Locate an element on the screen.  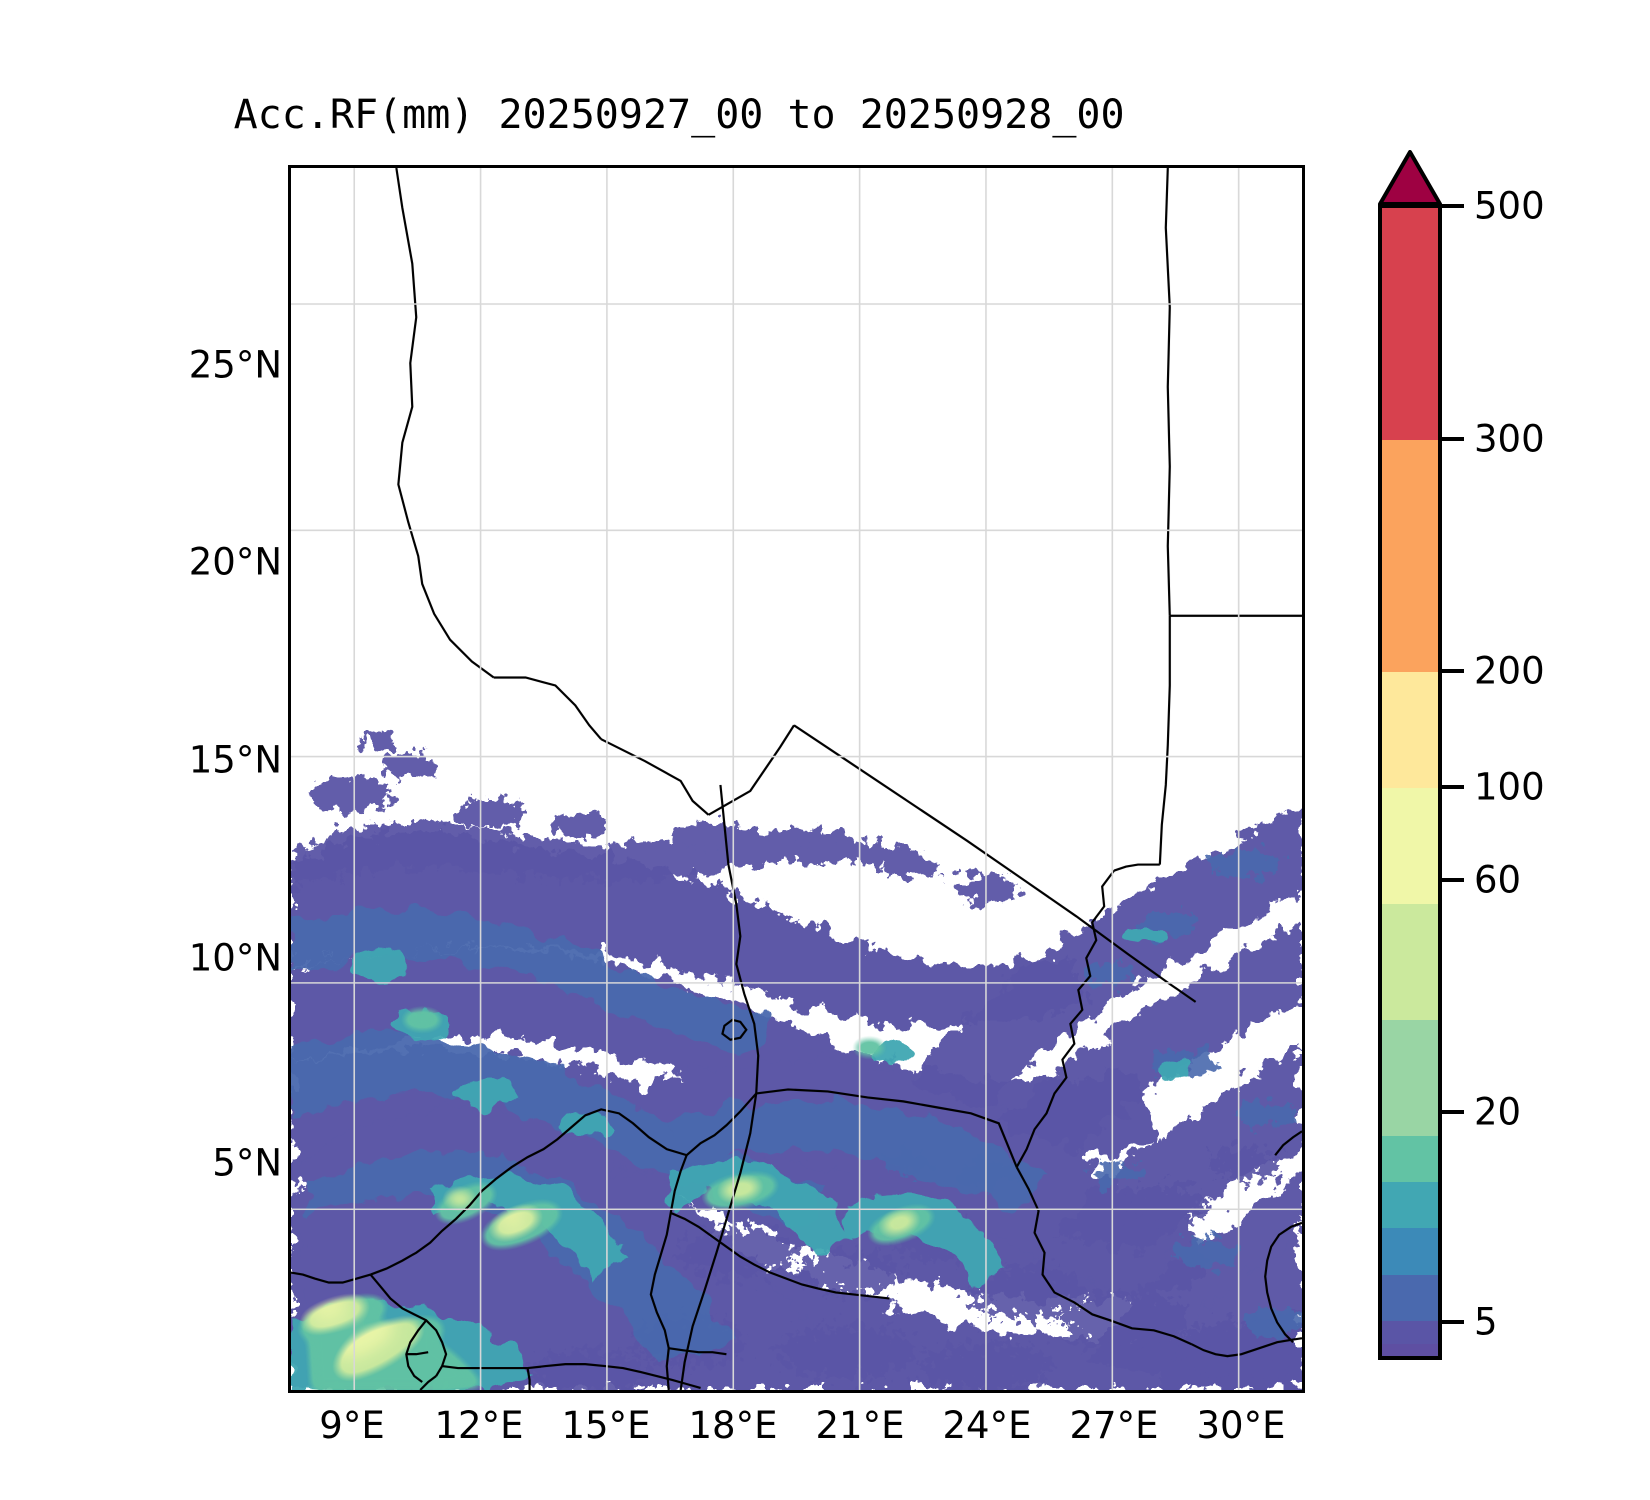
colorbar-label-60: 60 is located at coordinates (1498, 880).